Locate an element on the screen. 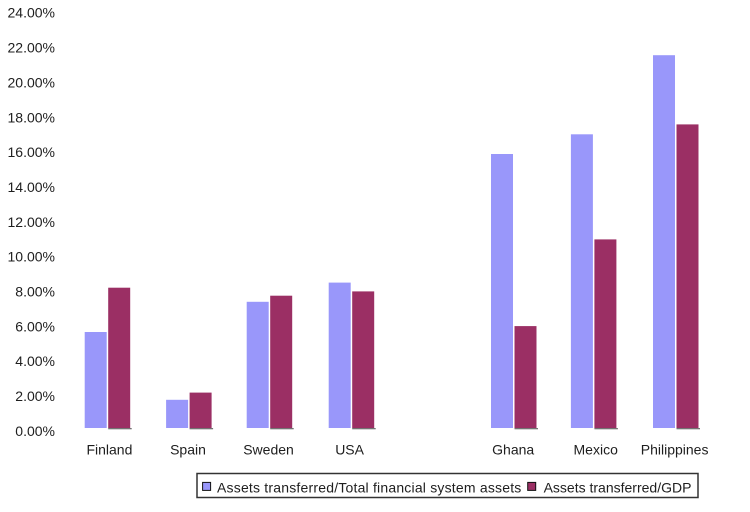 The width and height of the screenshot is (750, 512). svg-text: 12.00% is located at coordinates (31, 222).